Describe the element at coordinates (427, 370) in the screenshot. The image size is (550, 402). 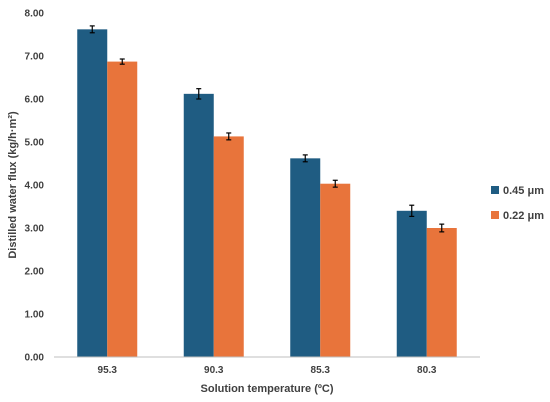
I see `x-tick-label: 80.3` at that location.